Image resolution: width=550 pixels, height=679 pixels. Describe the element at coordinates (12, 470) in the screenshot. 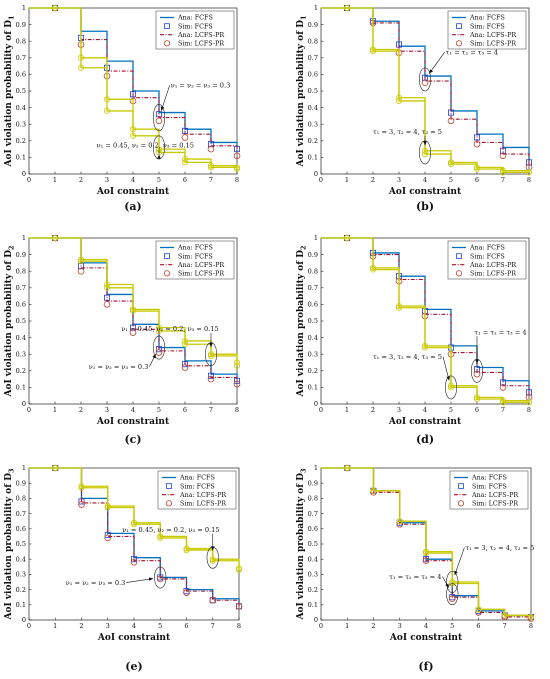

I see `y-axis-title-subscript: 3` at that location.